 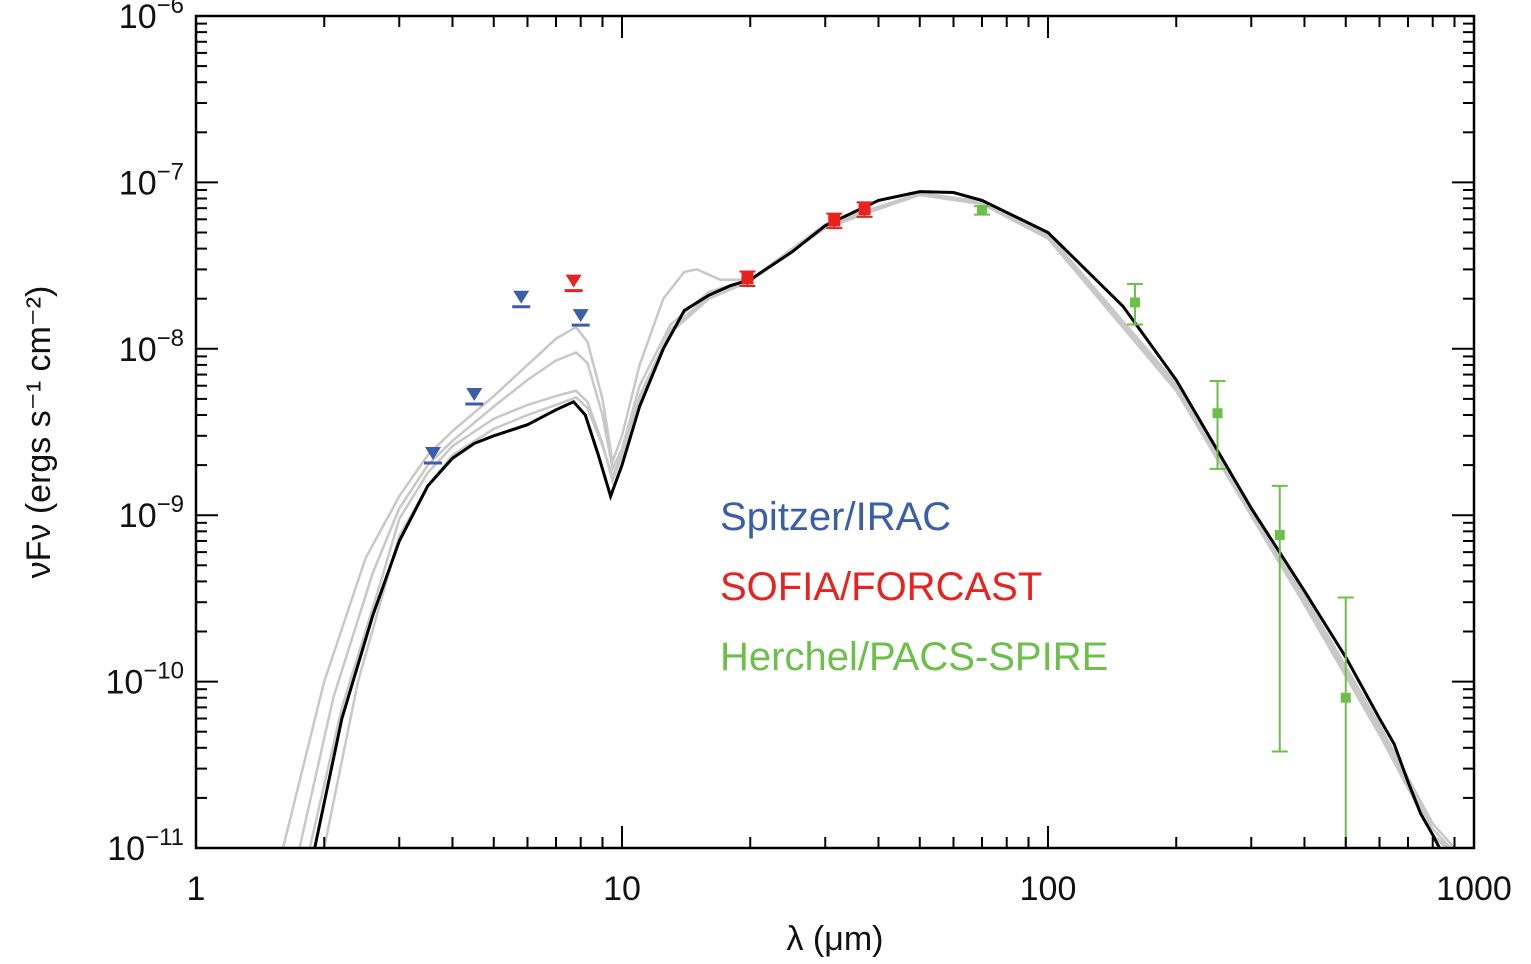 I want to click on x-tick-label: 1, so click(x=196, y=889).